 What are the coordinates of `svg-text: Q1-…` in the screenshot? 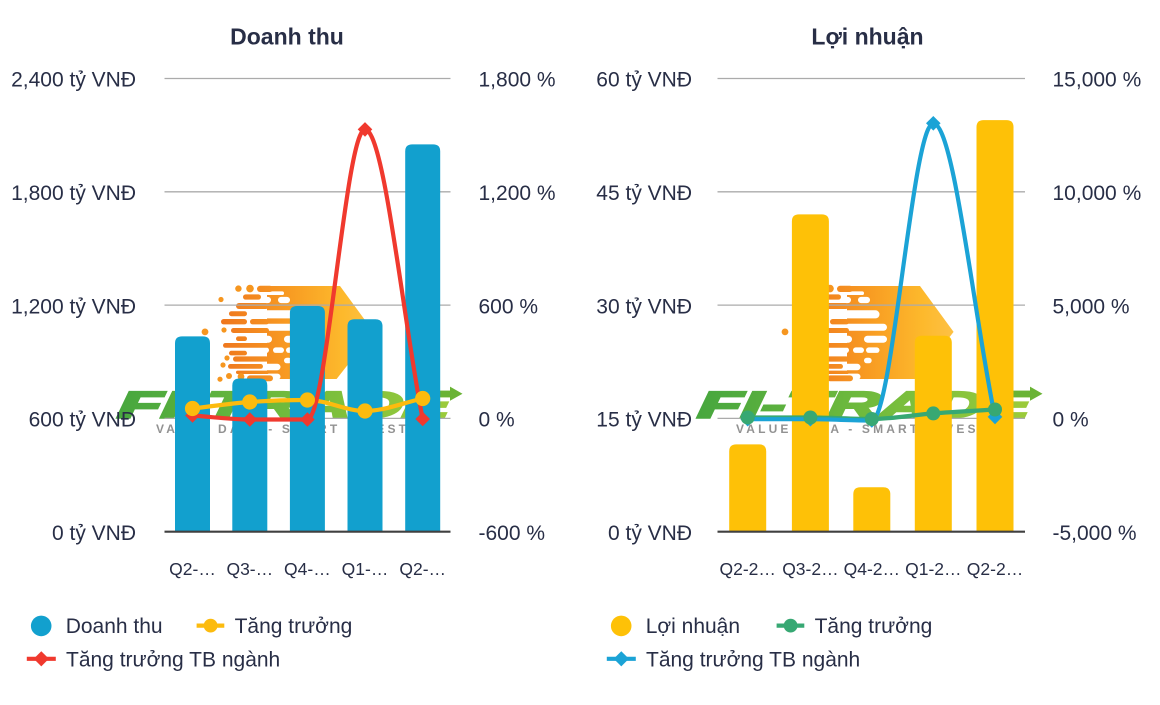 It's located at (365, 569).